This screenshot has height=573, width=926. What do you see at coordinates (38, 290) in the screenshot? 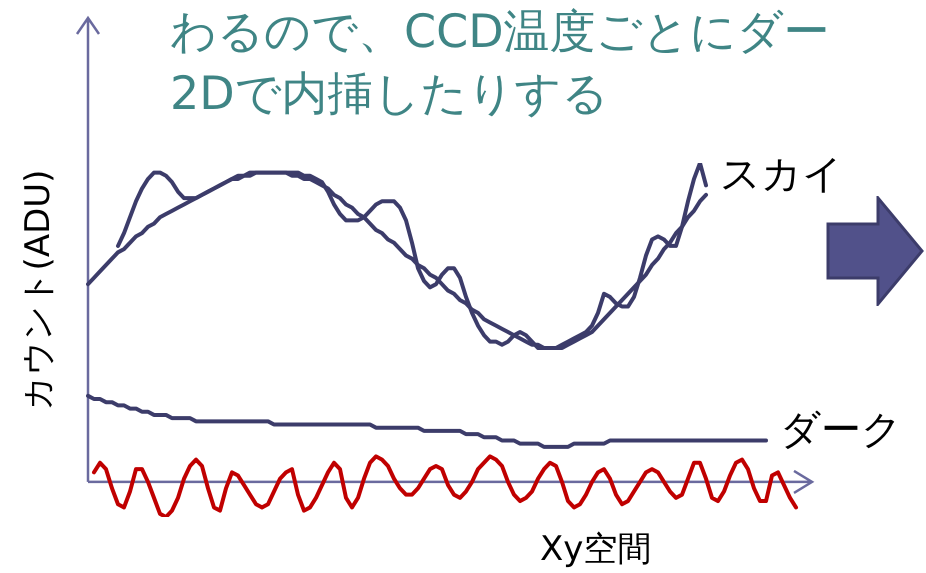
I see `y-axis-title: カウント(ADU)` at bounding box center [38, 290].